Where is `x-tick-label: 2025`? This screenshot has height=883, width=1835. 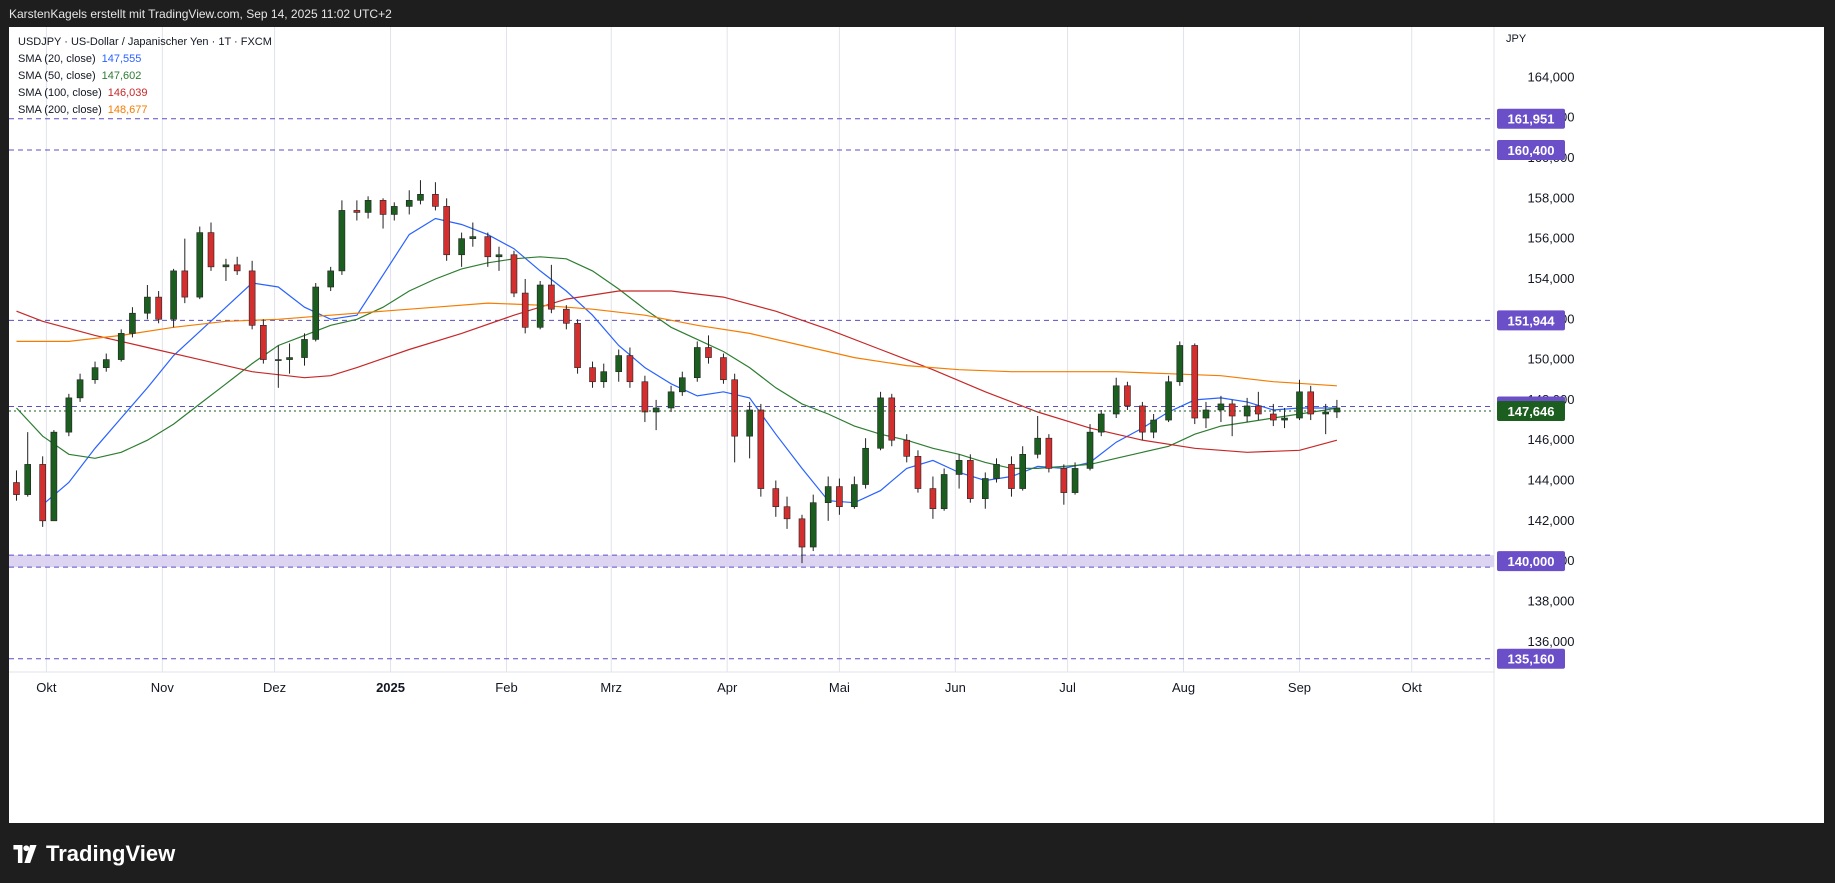
x-tick-label: 2025 is located at coordinates (390, 687).